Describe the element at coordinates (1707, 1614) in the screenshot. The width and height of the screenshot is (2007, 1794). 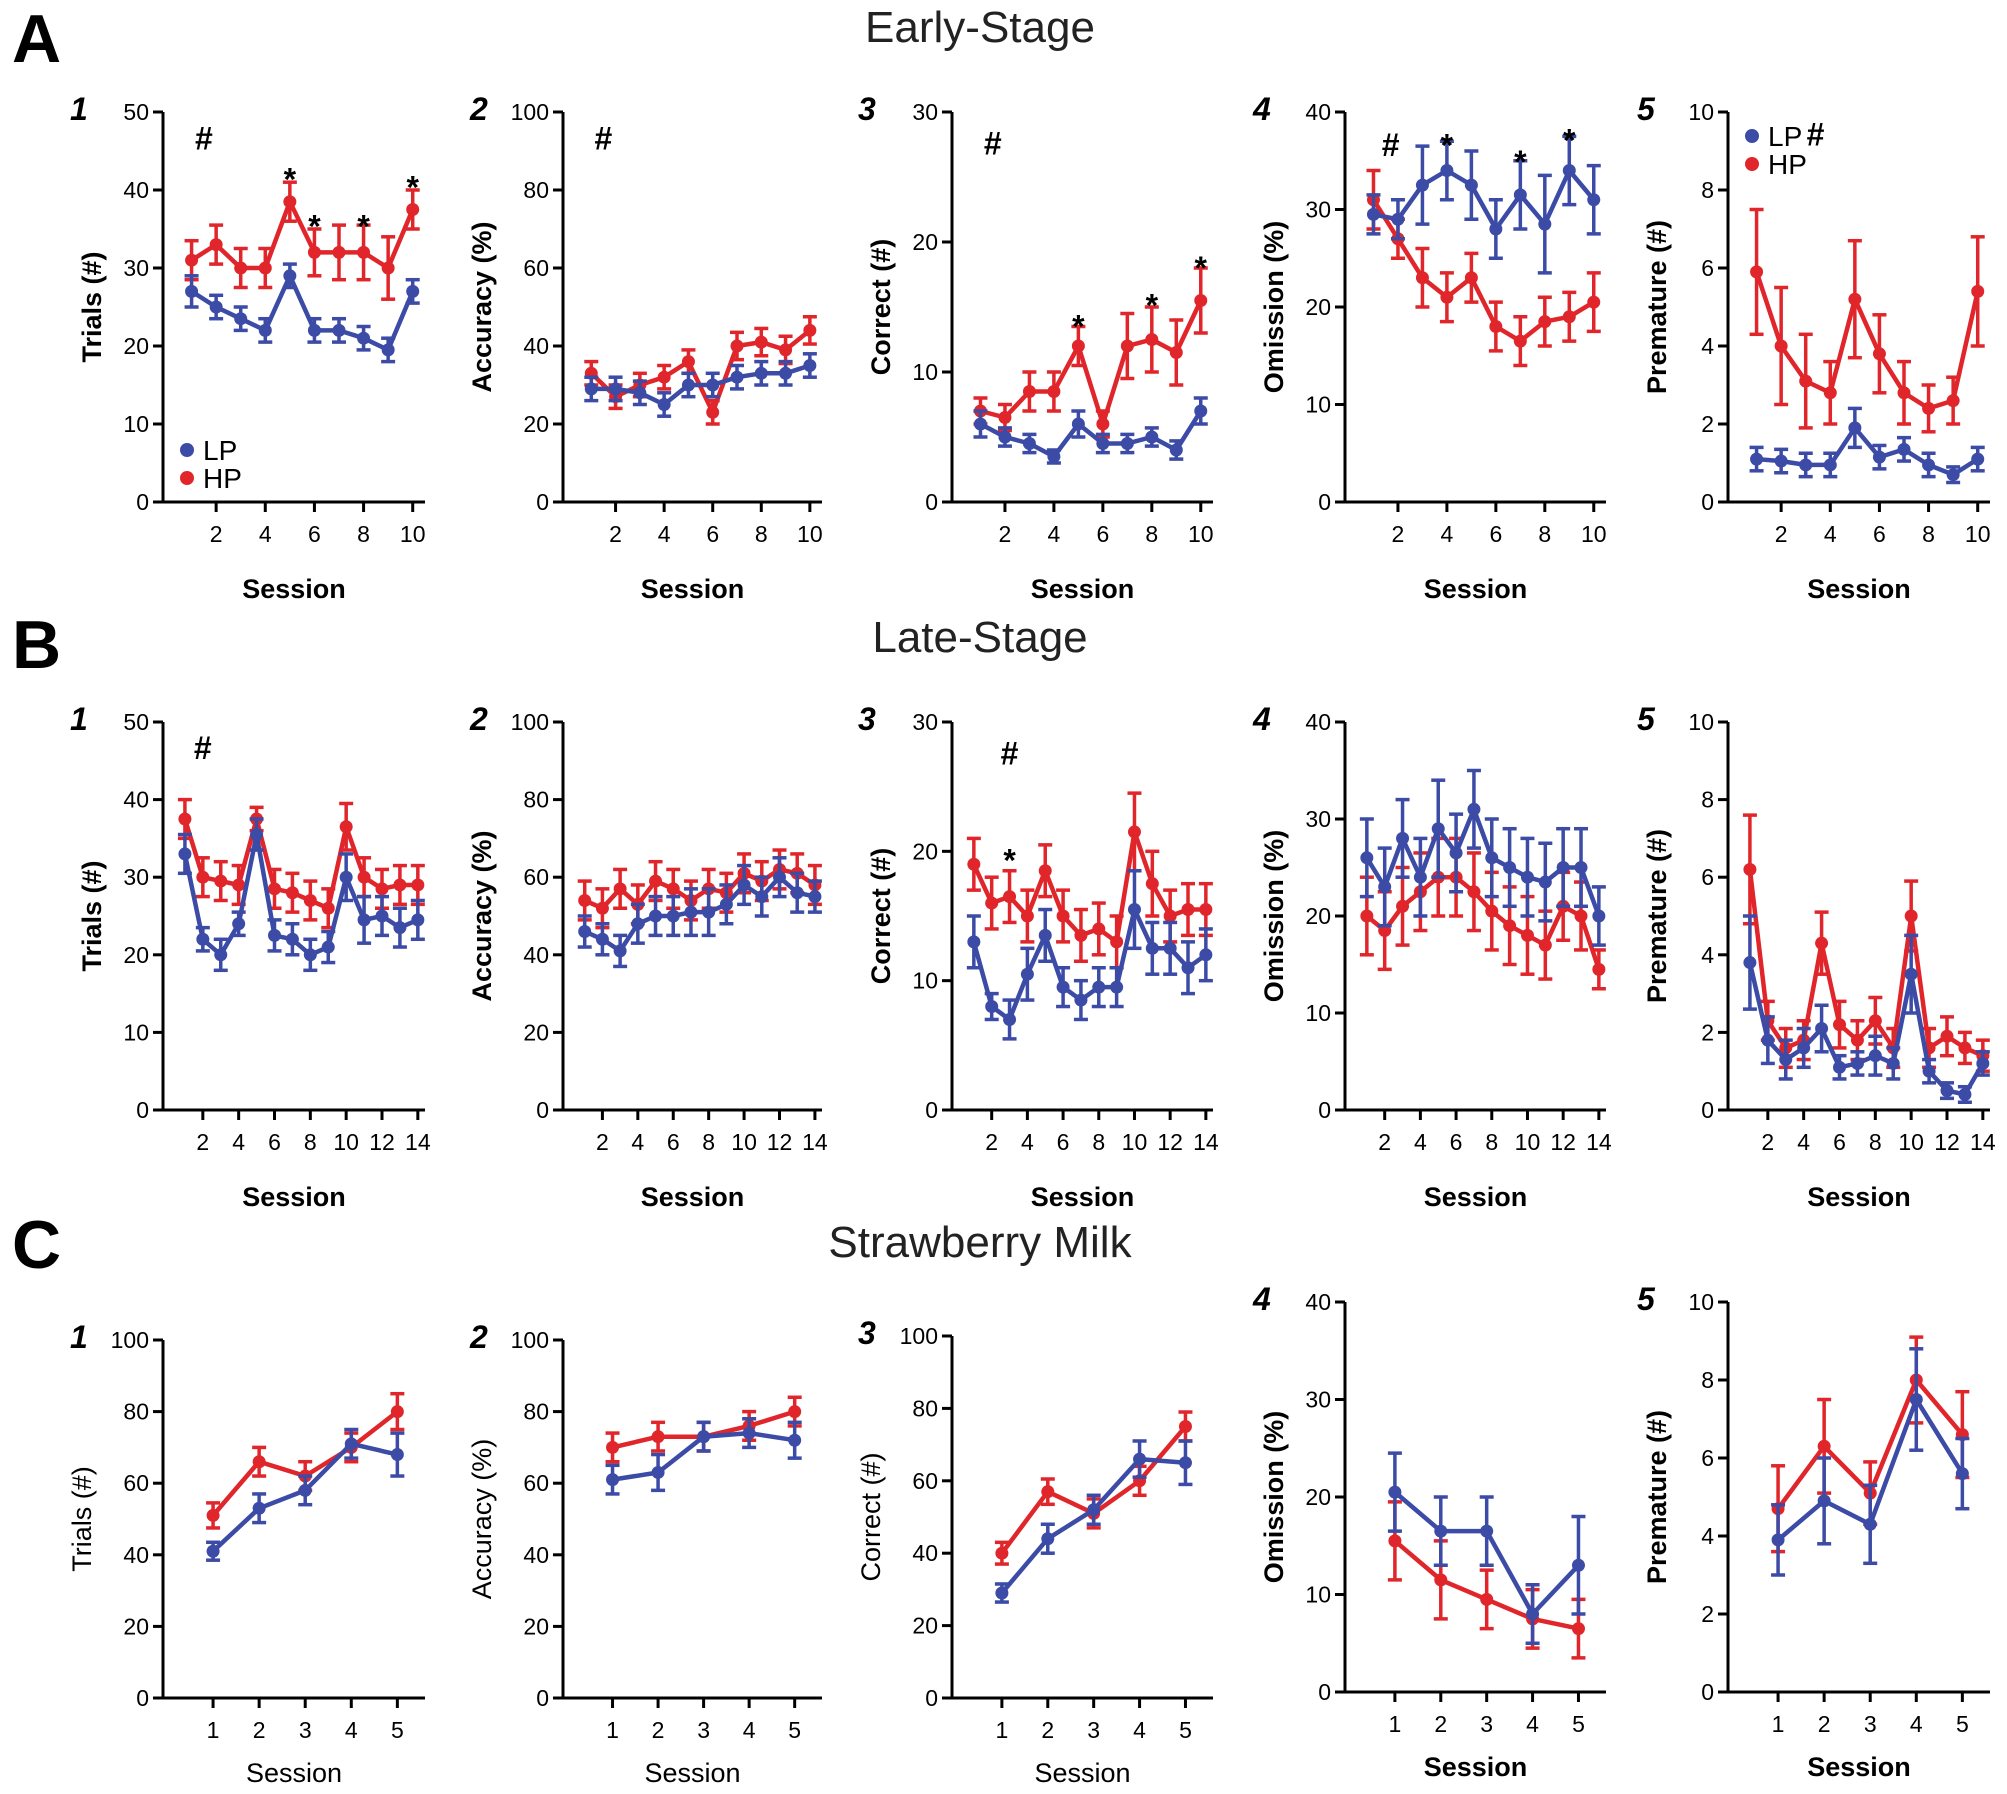
I see `y-tick-label: 2` at that location.